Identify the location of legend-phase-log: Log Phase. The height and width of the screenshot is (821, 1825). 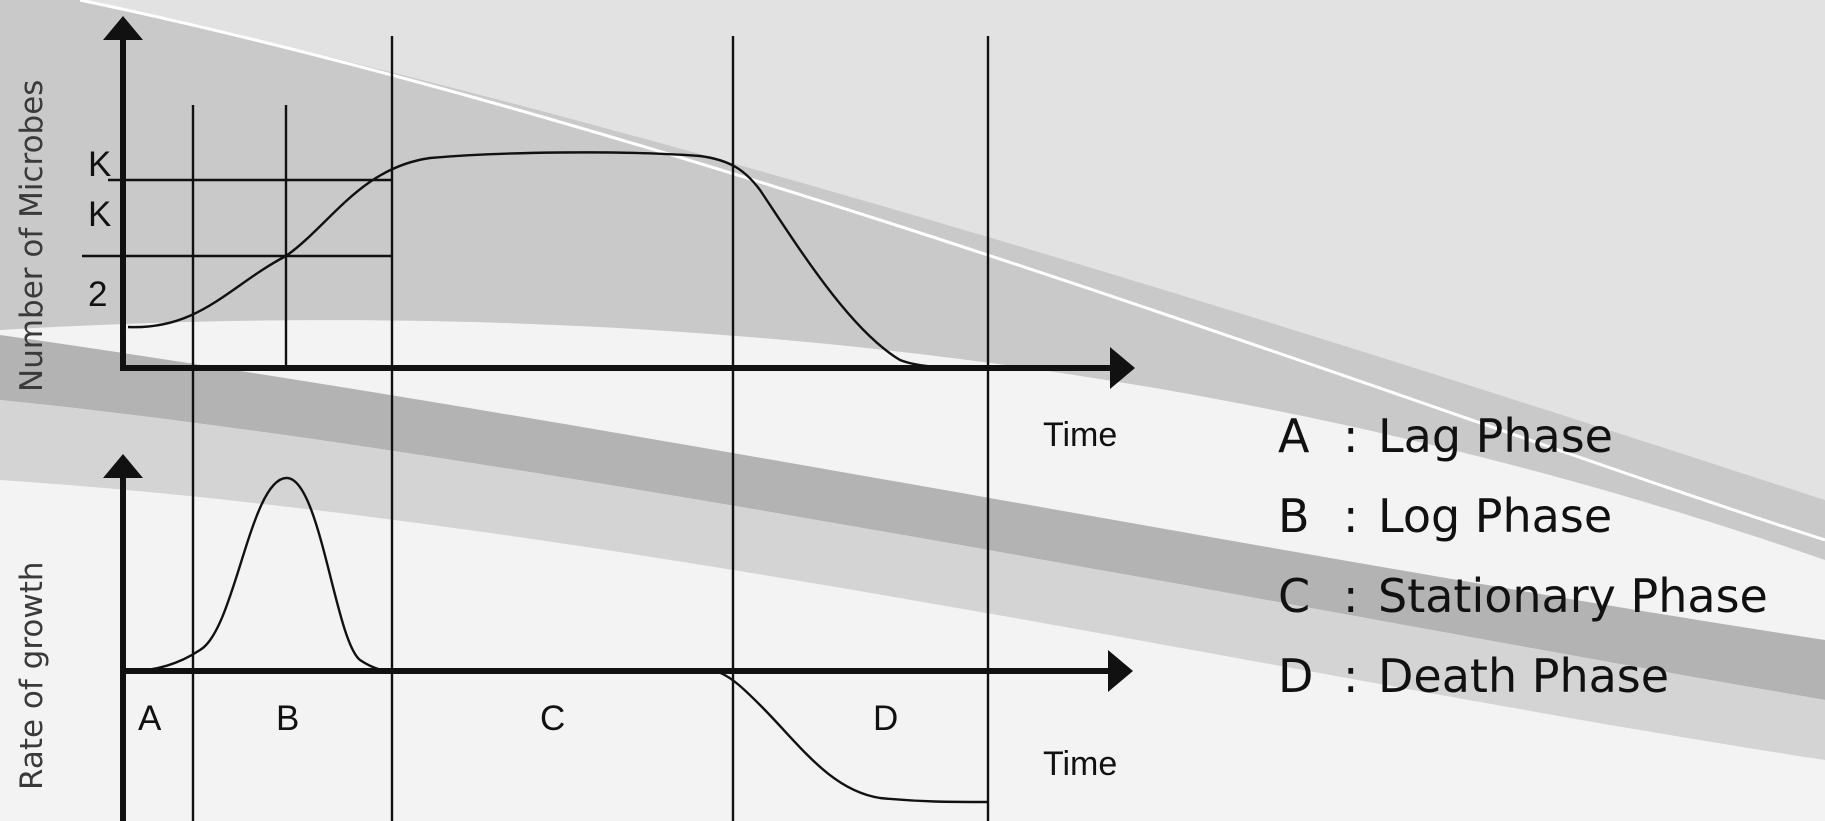
(1495, 516).